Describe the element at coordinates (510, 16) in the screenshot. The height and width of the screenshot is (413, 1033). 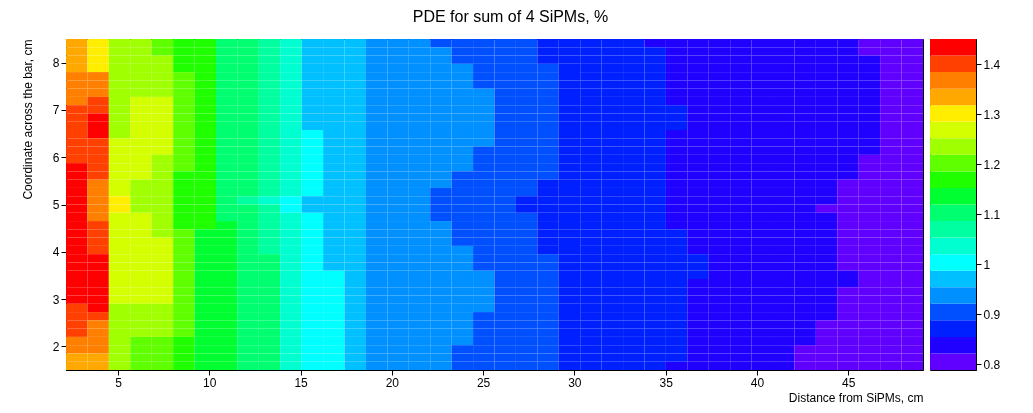
I see `chart-title: PDE for sum of 4 SiPMs, %` at that location.